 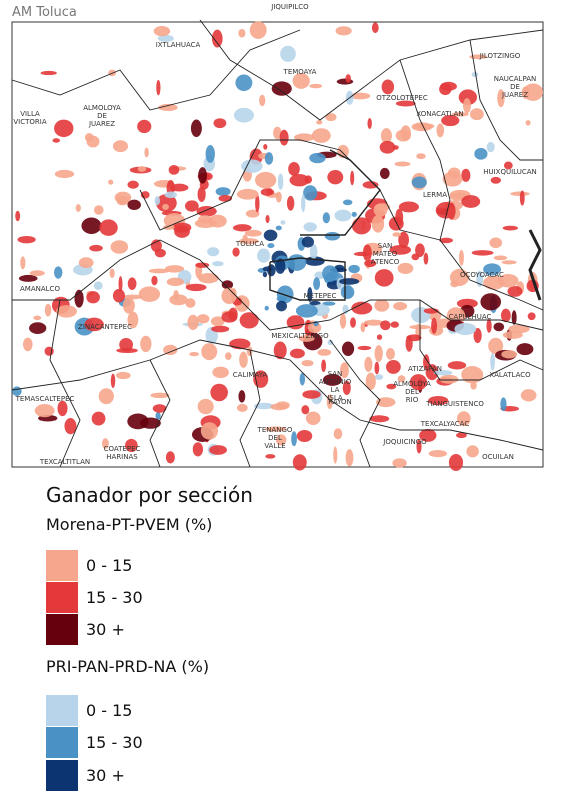 I want to click on place-label-line: IXTLAHUACA, so click(x=178, y=45).